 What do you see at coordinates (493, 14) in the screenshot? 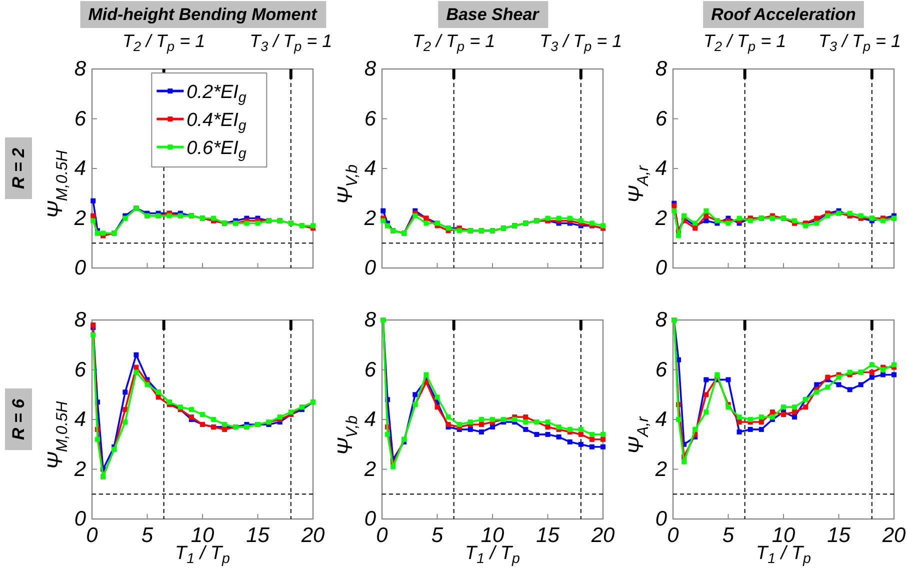
I see `chart-title: Base Shear` at bounding box center [493, 14].